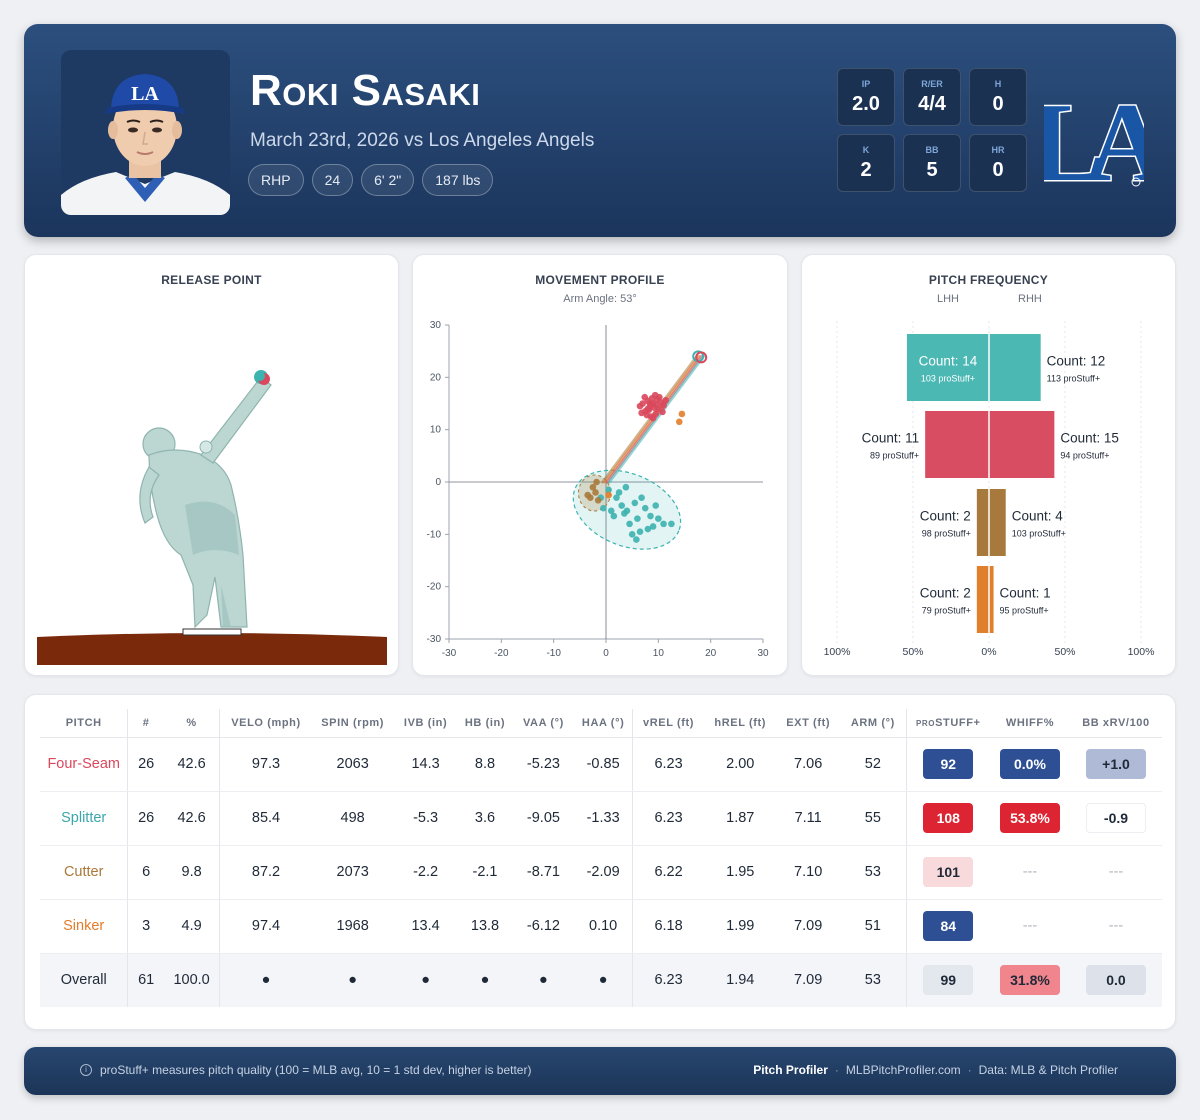 This screenshot has width=1200, height=1120. Describe the element at coordinates (425, 764) in the screenshot. I see `cell-ivb: 14.3` at that location.